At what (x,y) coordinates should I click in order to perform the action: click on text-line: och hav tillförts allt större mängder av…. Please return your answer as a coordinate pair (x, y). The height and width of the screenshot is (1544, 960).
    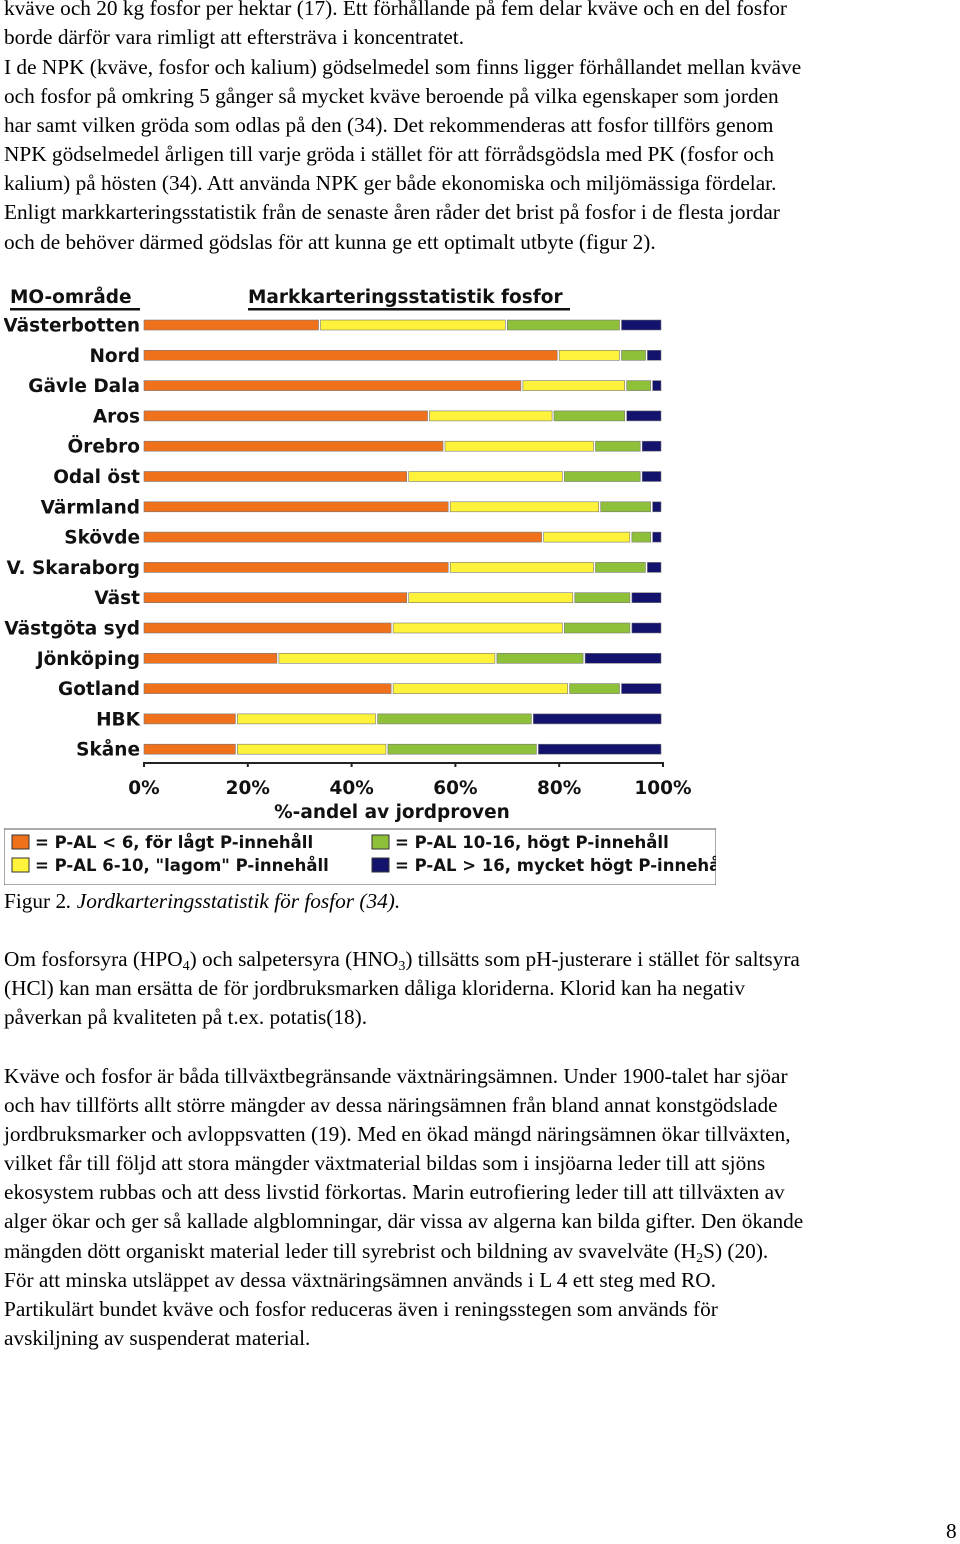
    Looking at the image, I should click on (391, 1105).